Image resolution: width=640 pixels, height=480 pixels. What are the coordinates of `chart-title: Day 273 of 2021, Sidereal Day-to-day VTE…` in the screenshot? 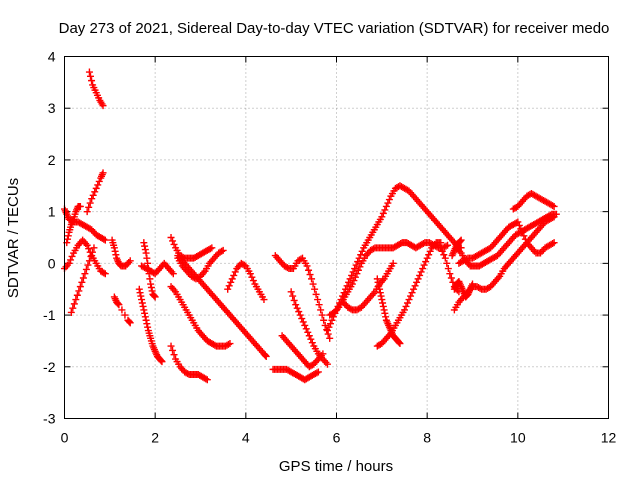 It's located at (334, 28).